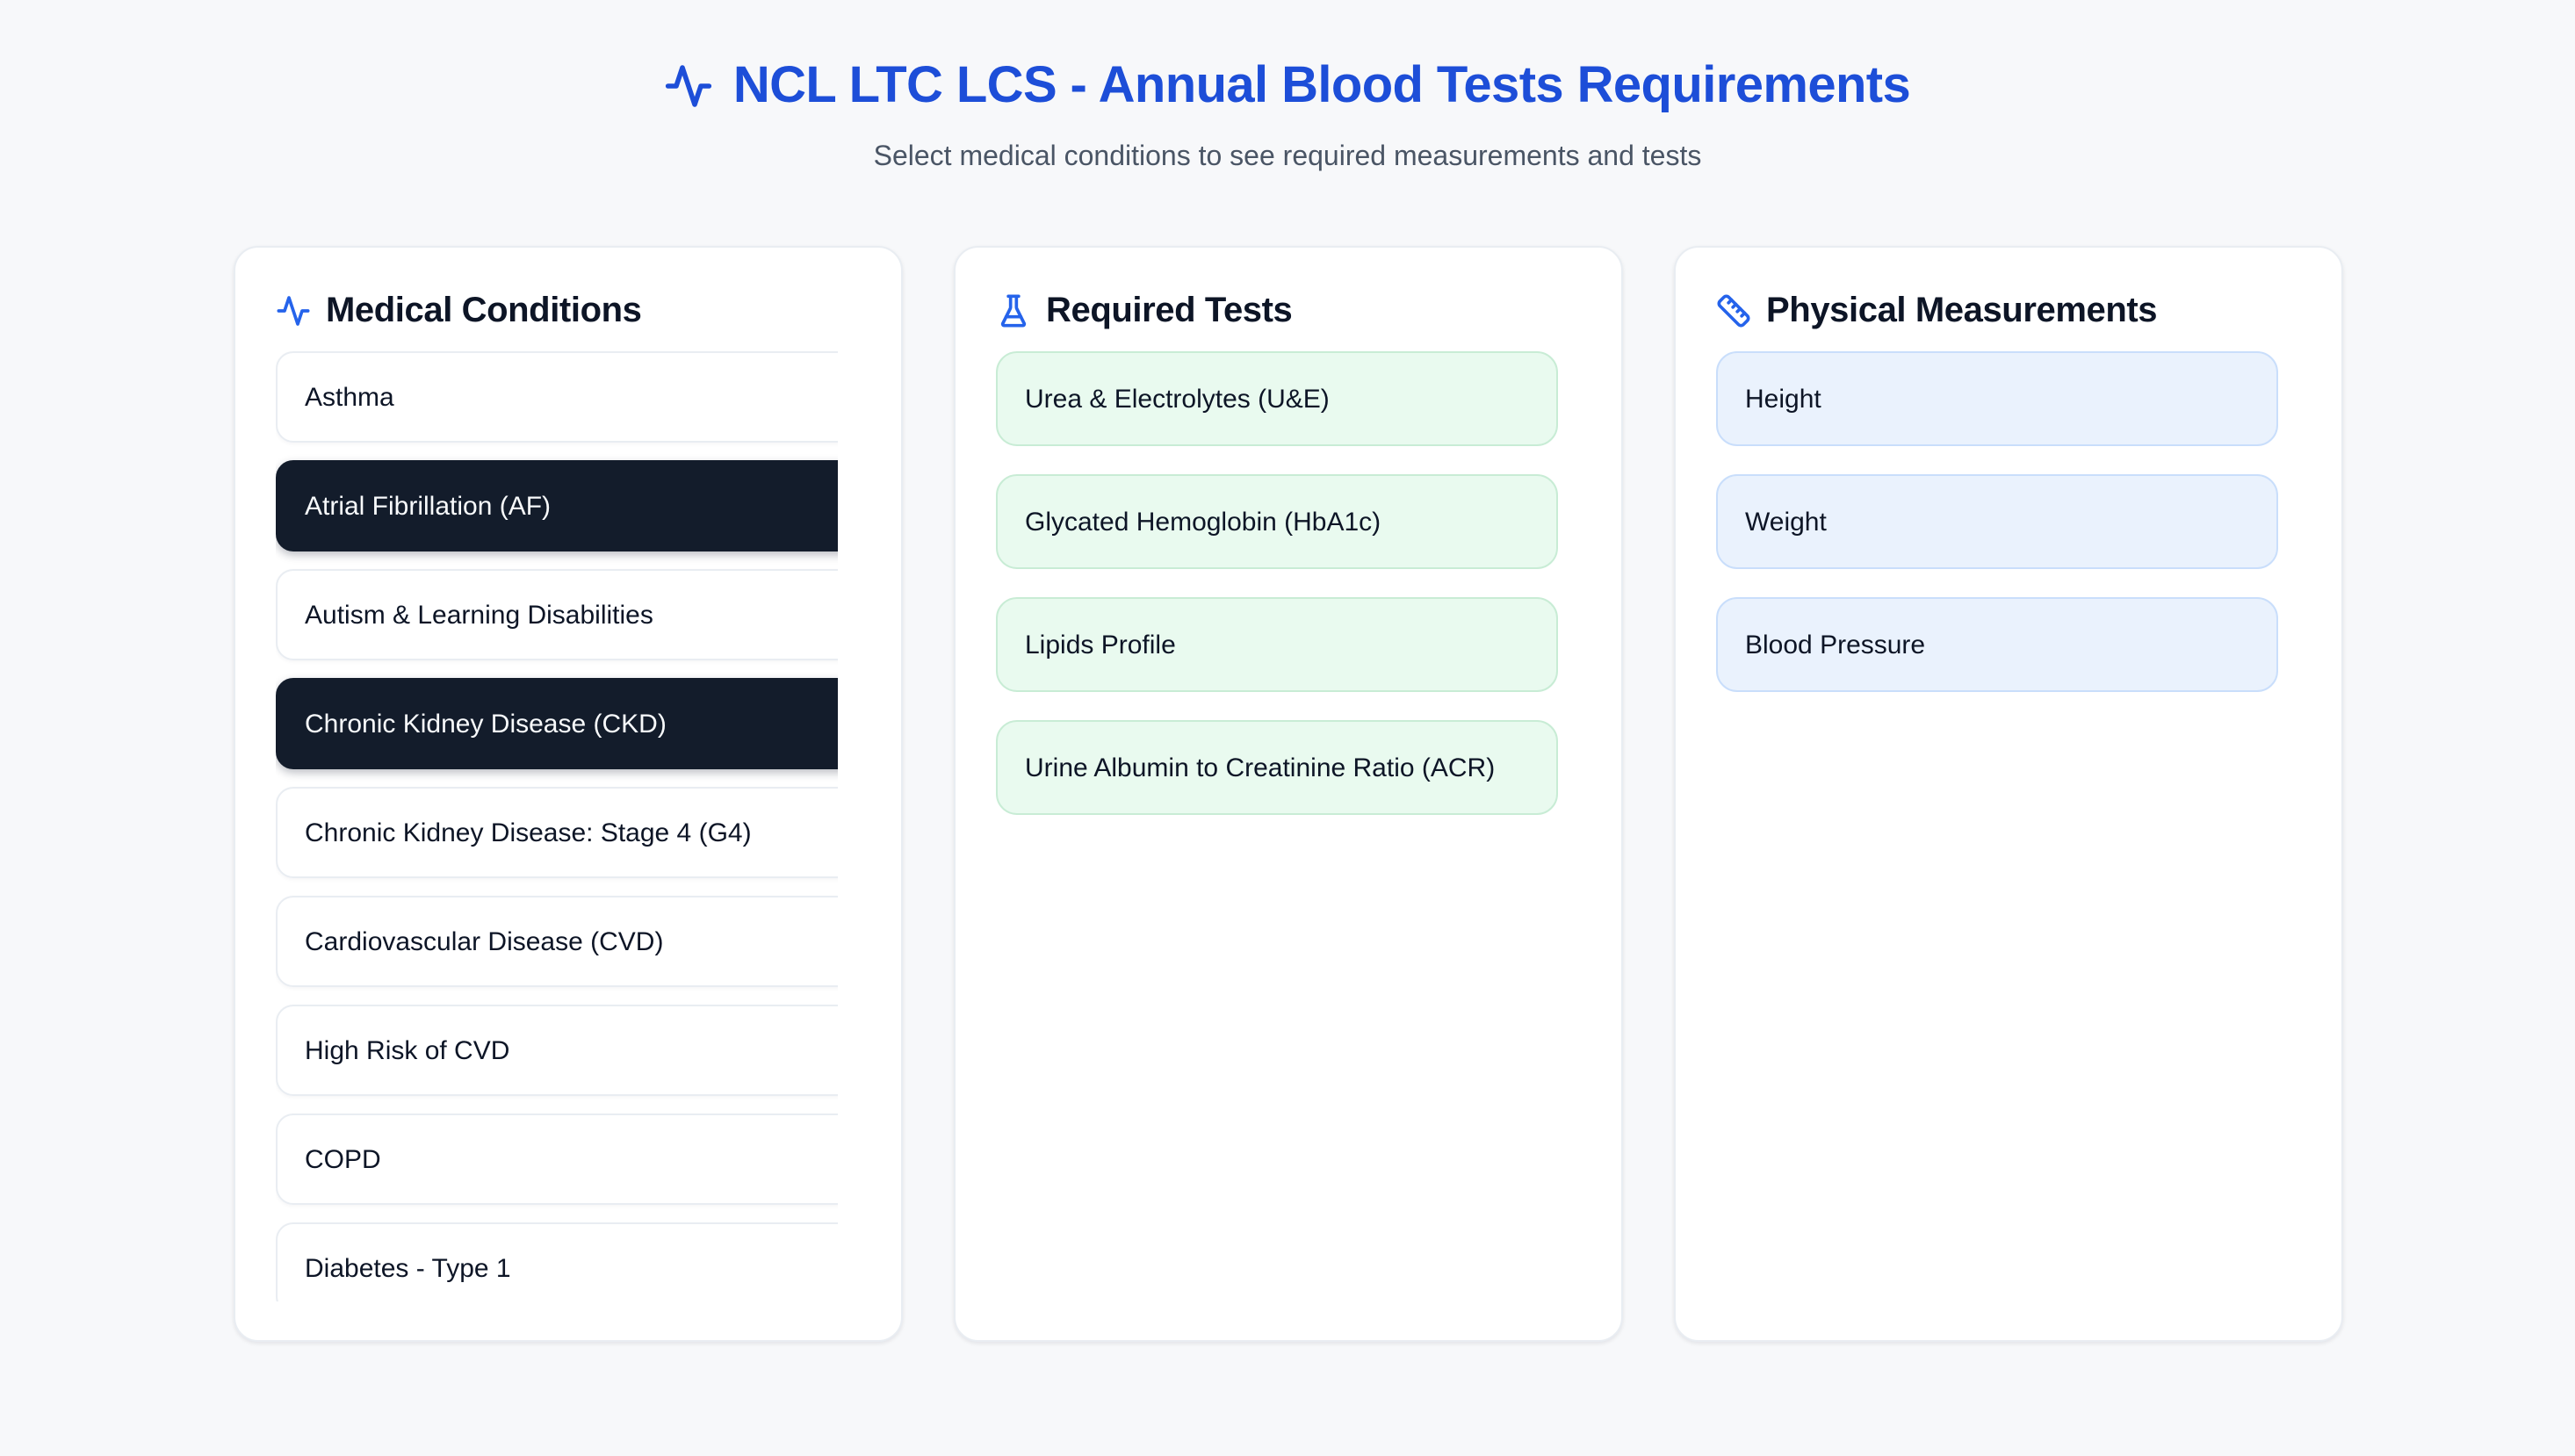 This screenshot has height=1456, width=2575. I want to click on condition-item: Cardiovascular Disease (CVD), so click(556, 941).